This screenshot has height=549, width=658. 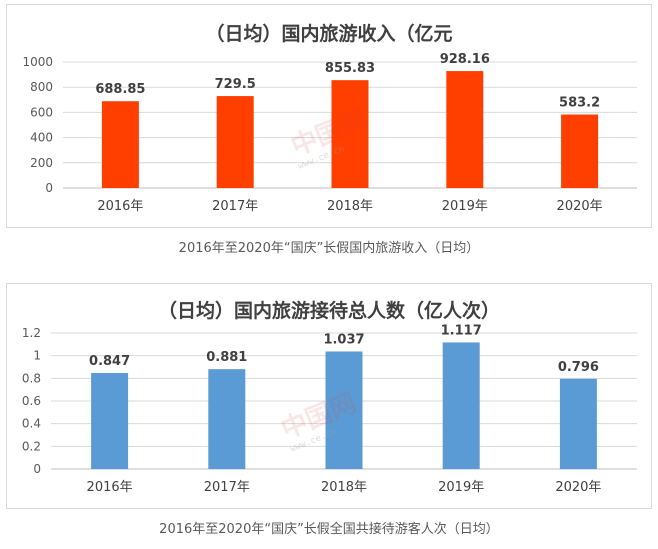 What do you see at coordinates (226, 357) in the screenshot?
I see `data-label: 0.881` at bounding box center [226, 357].